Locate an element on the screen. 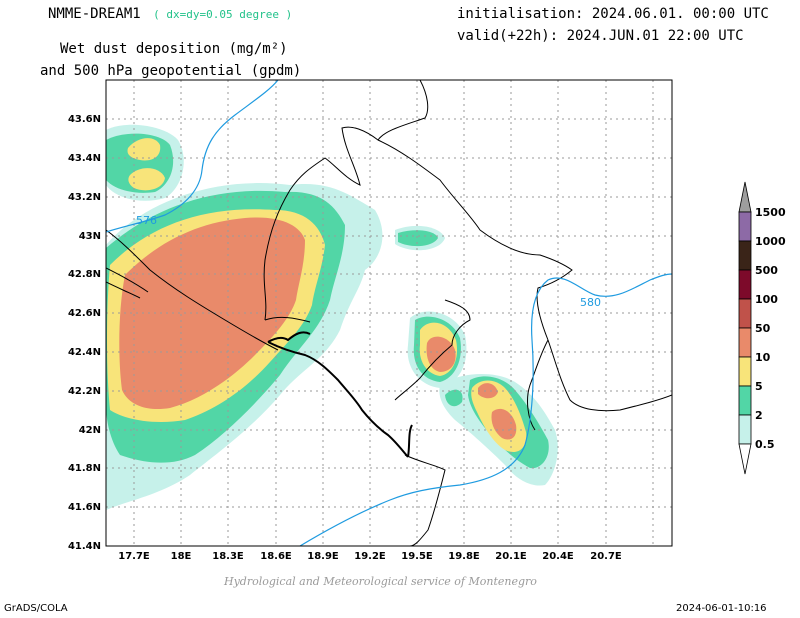 The width and height of the screenshot is (800, 618). contour-label-576: 576 is located at coordinates (146, 220).